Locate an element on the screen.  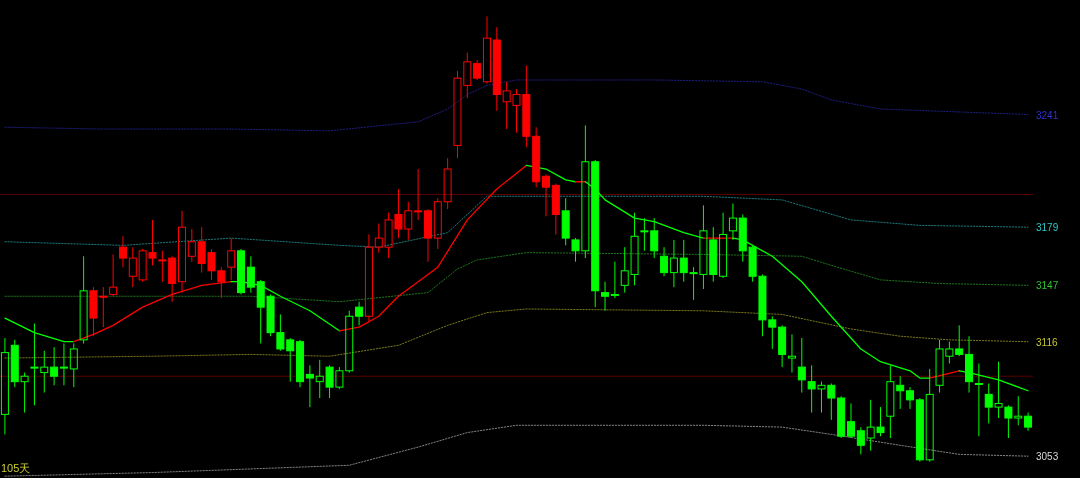
y-tick-label: 3241 is located at coordinates (1047, 115).